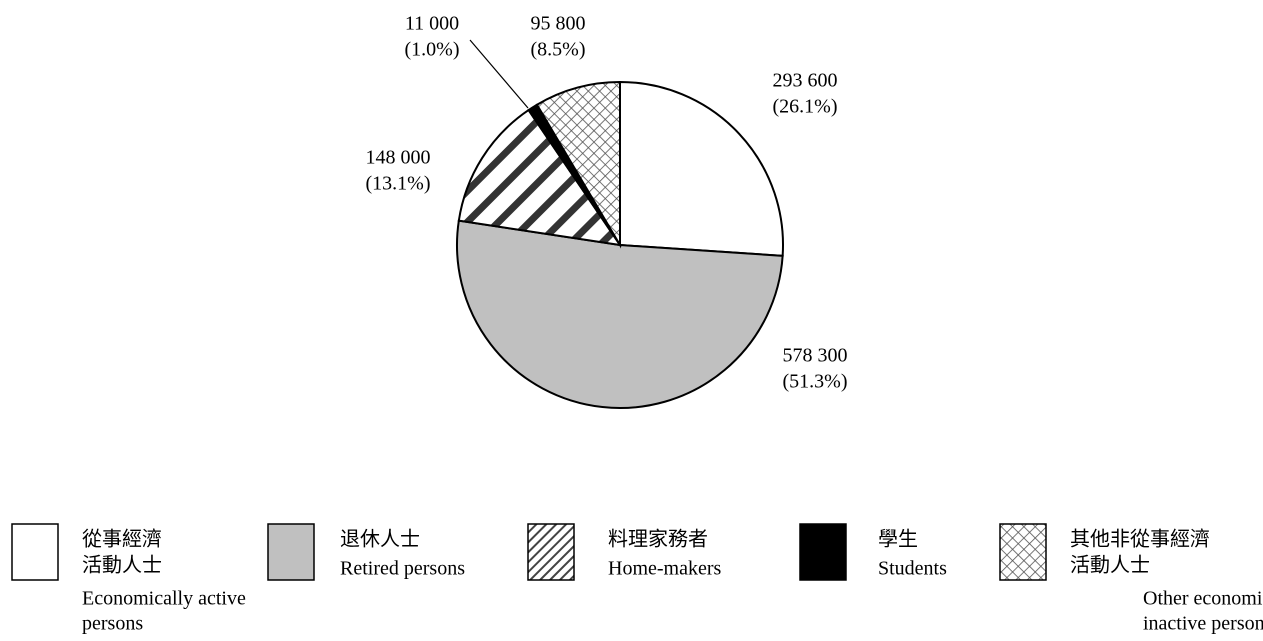  What do you see at coordinates (1140, 539) in the screenshot?
I see `legend-label-zh: 其他非從事經濟` at bounding box center [1140, 539].